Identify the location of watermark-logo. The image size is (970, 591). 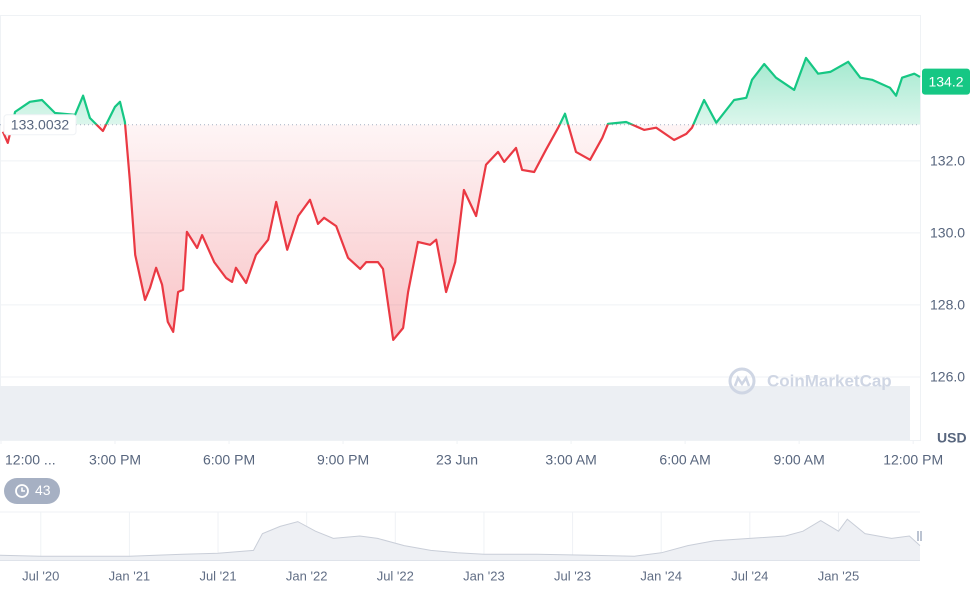
(742, 381).